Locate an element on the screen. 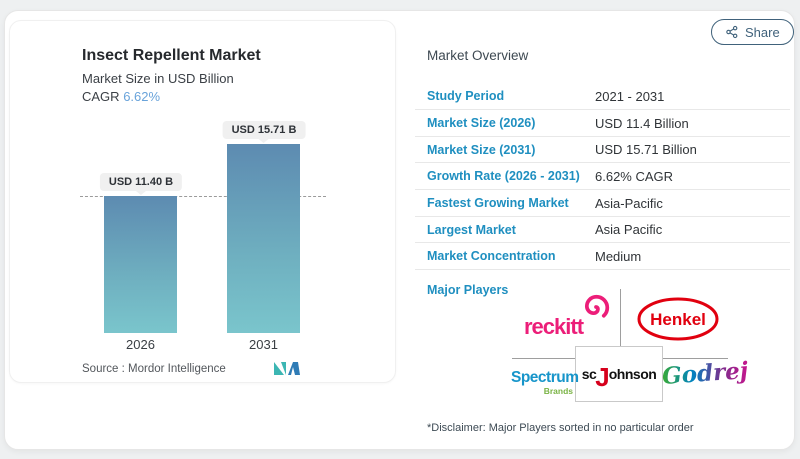 Image resolution: width=800 pixels, height=459 pixels. row-value: Asia-Pacific is located at coordinates (629, 203).